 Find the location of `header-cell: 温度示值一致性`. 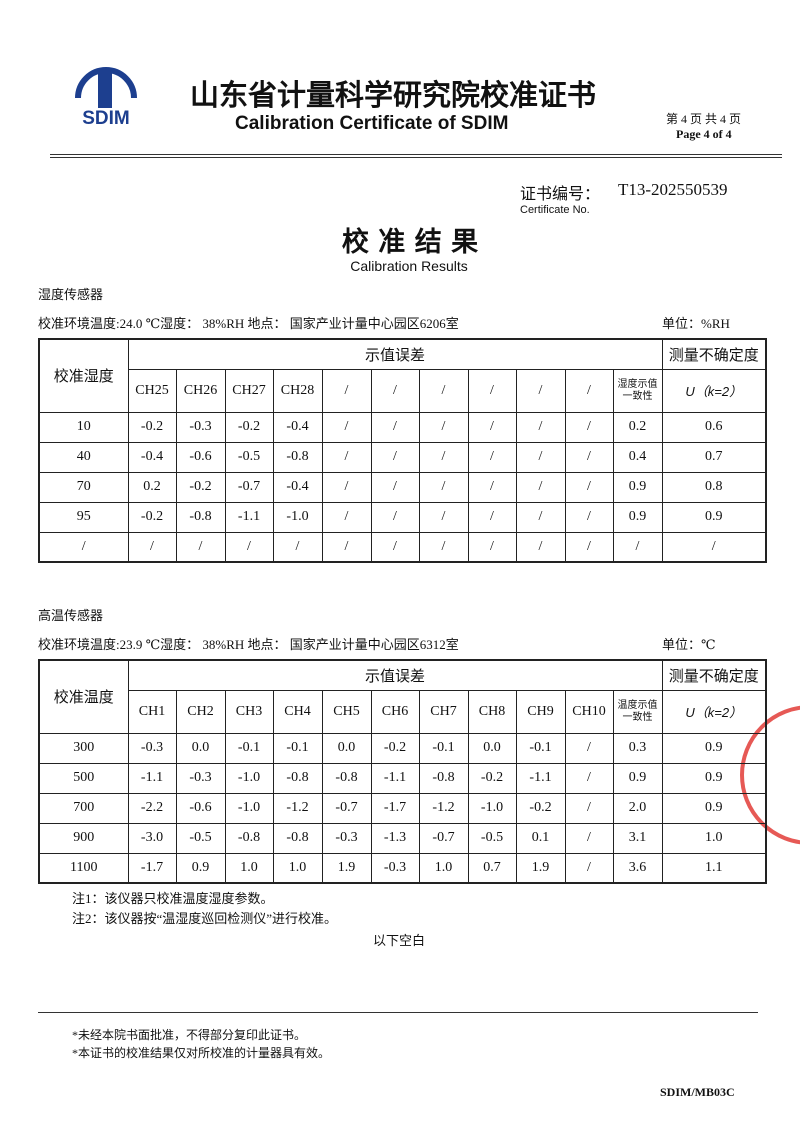

header-cell: 温度示值一致性 is located at coordinates (637, 711).